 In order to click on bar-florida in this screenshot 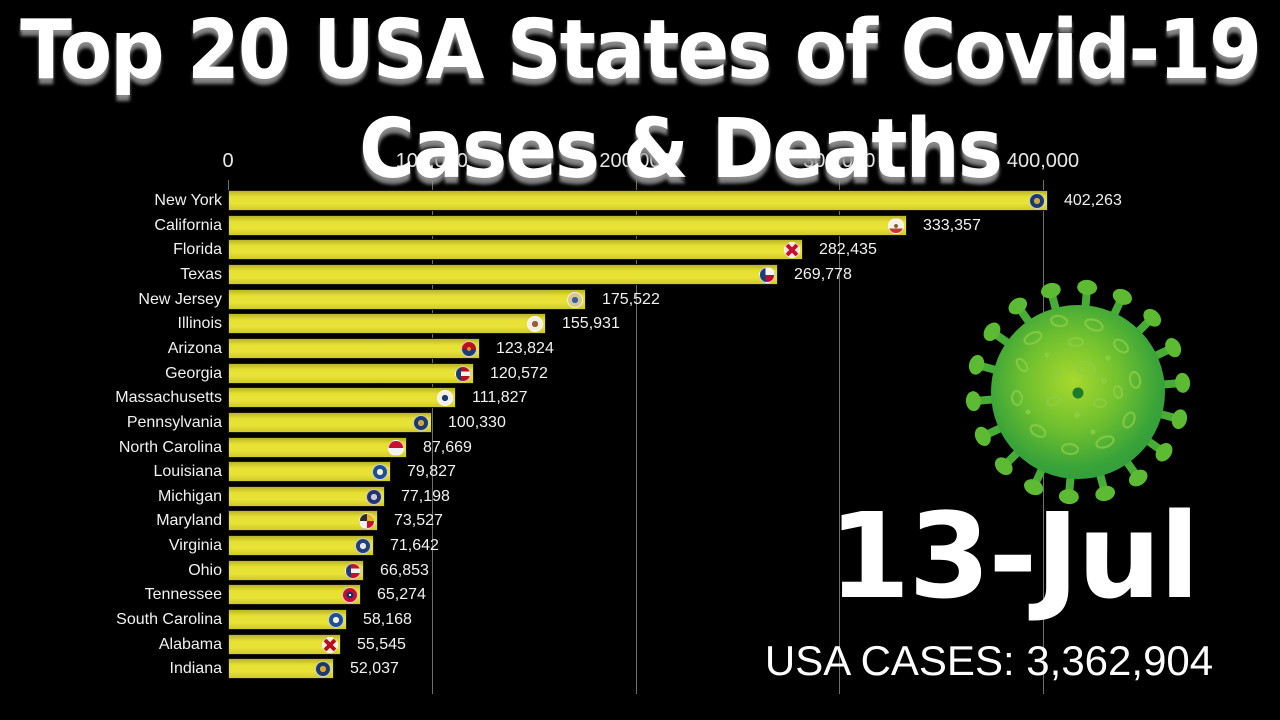, I will do `click(515, 249)`.